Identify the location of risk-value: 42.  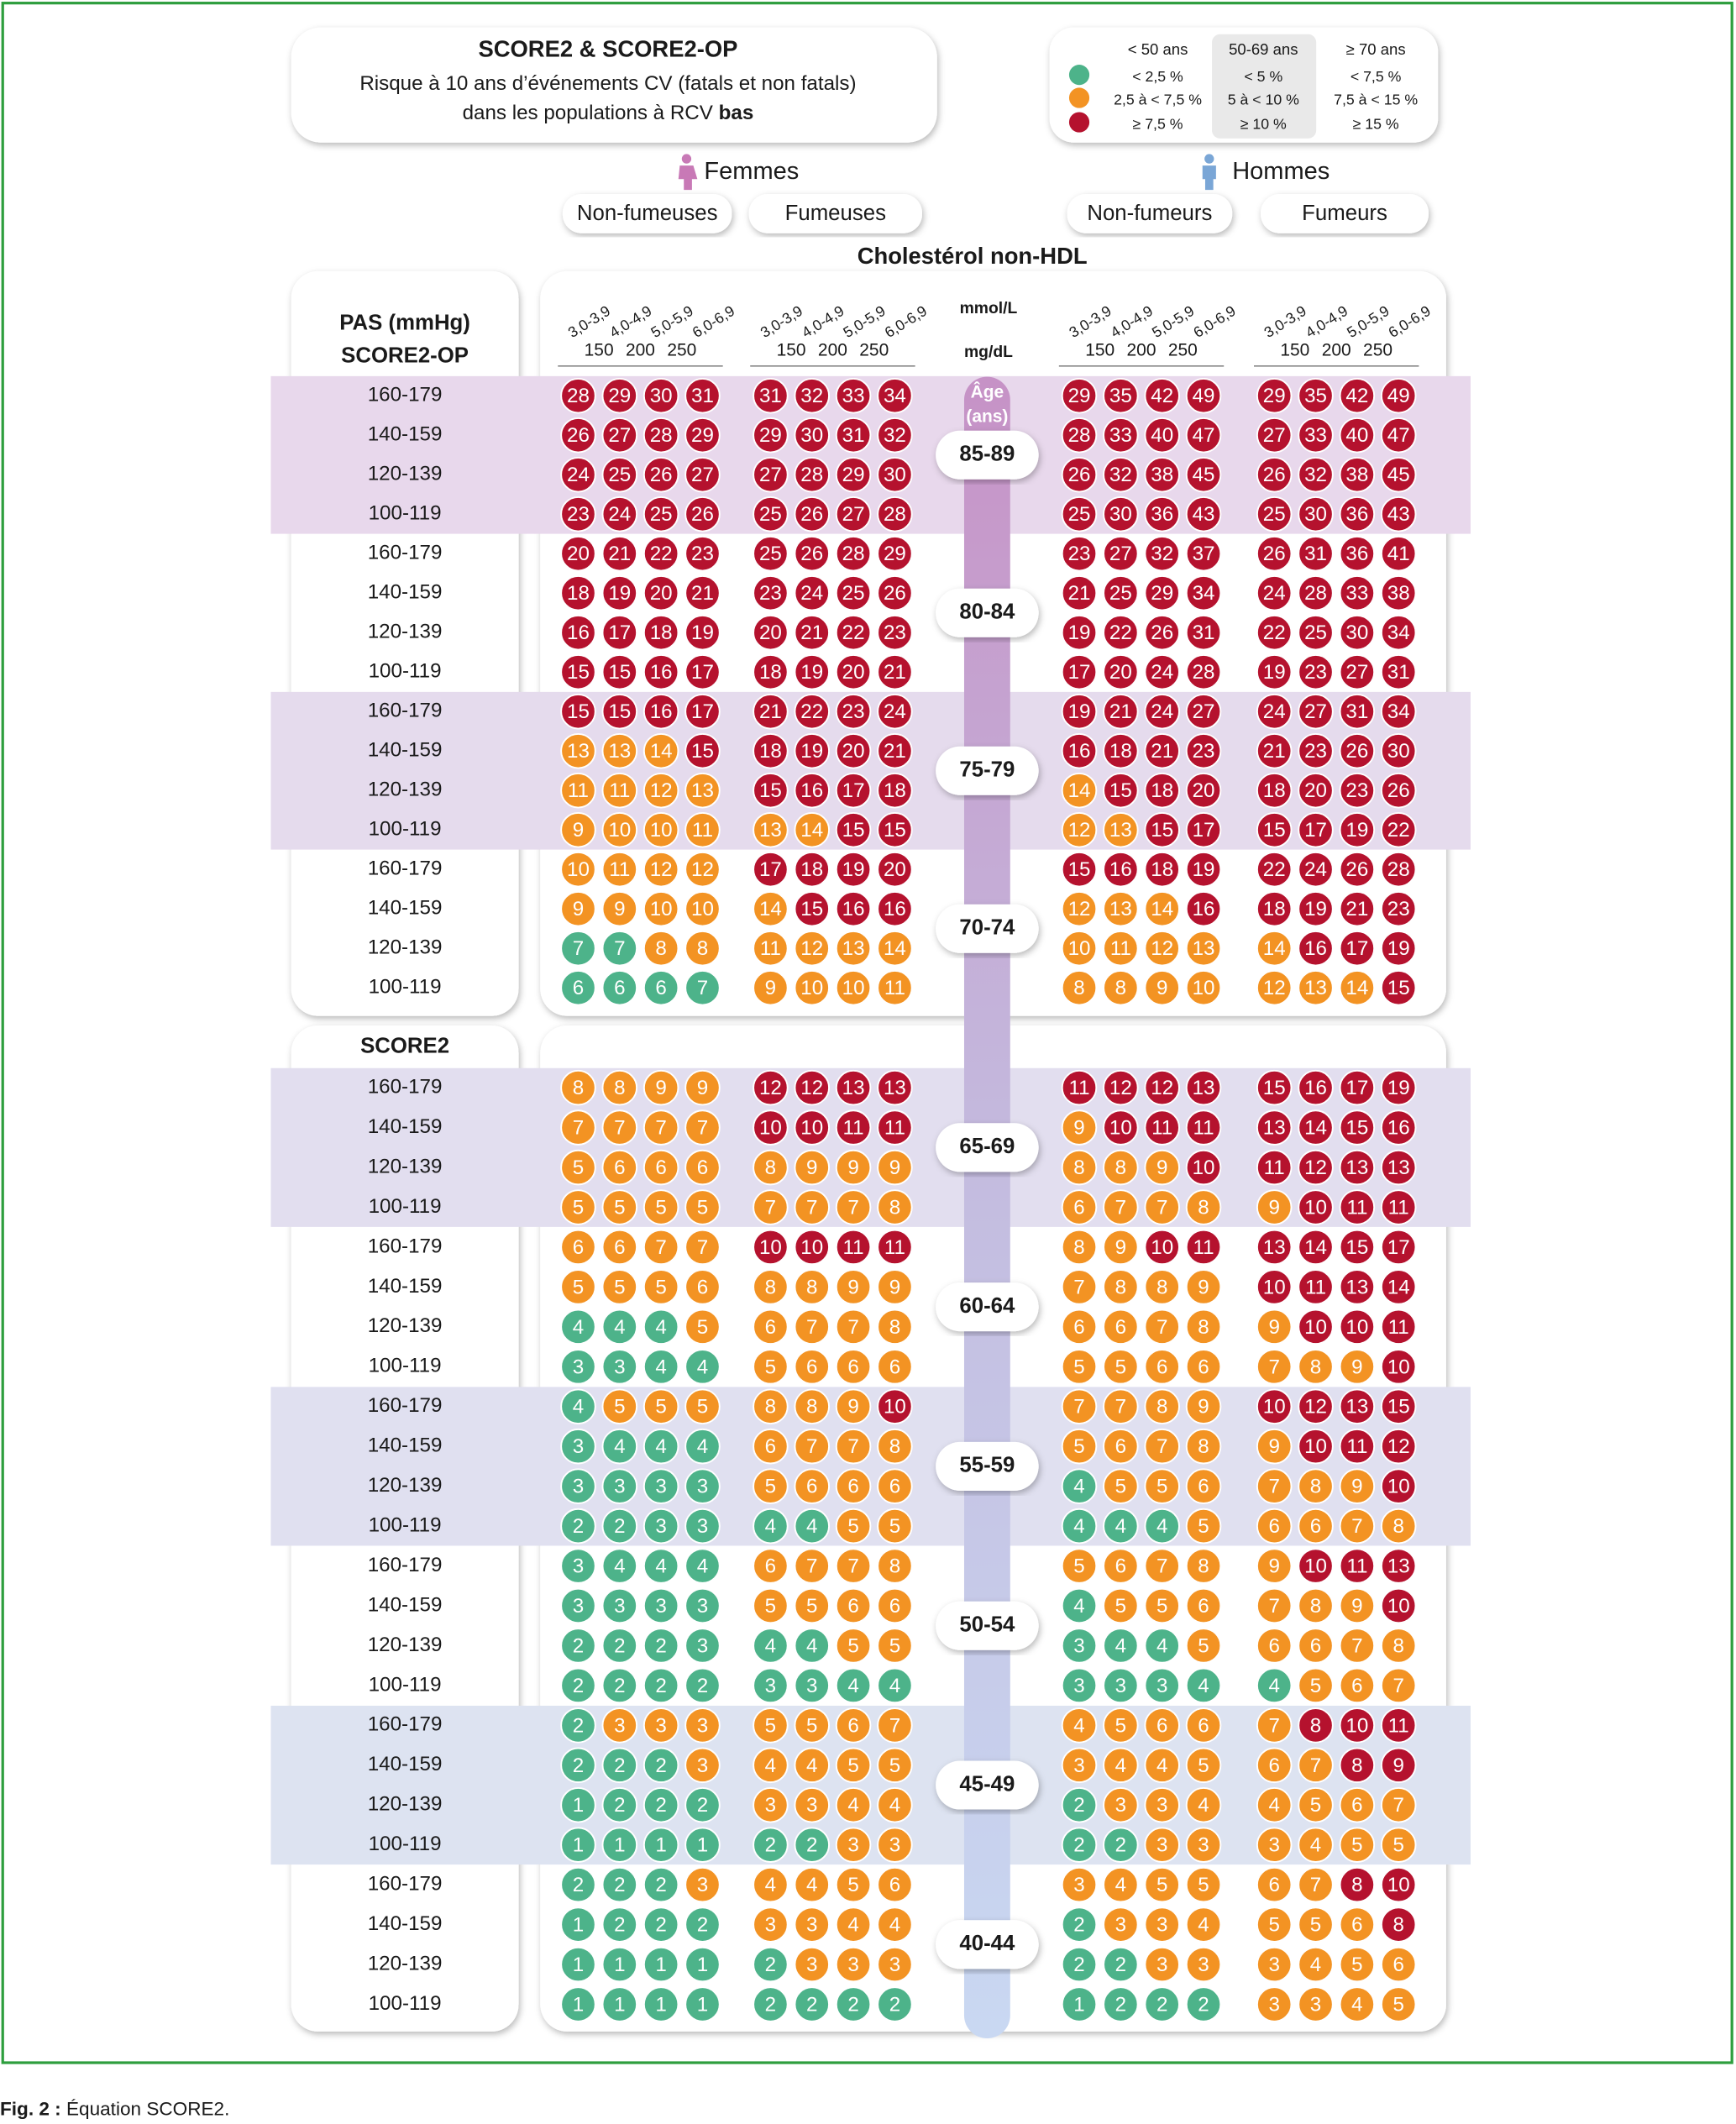
(1356, 396).